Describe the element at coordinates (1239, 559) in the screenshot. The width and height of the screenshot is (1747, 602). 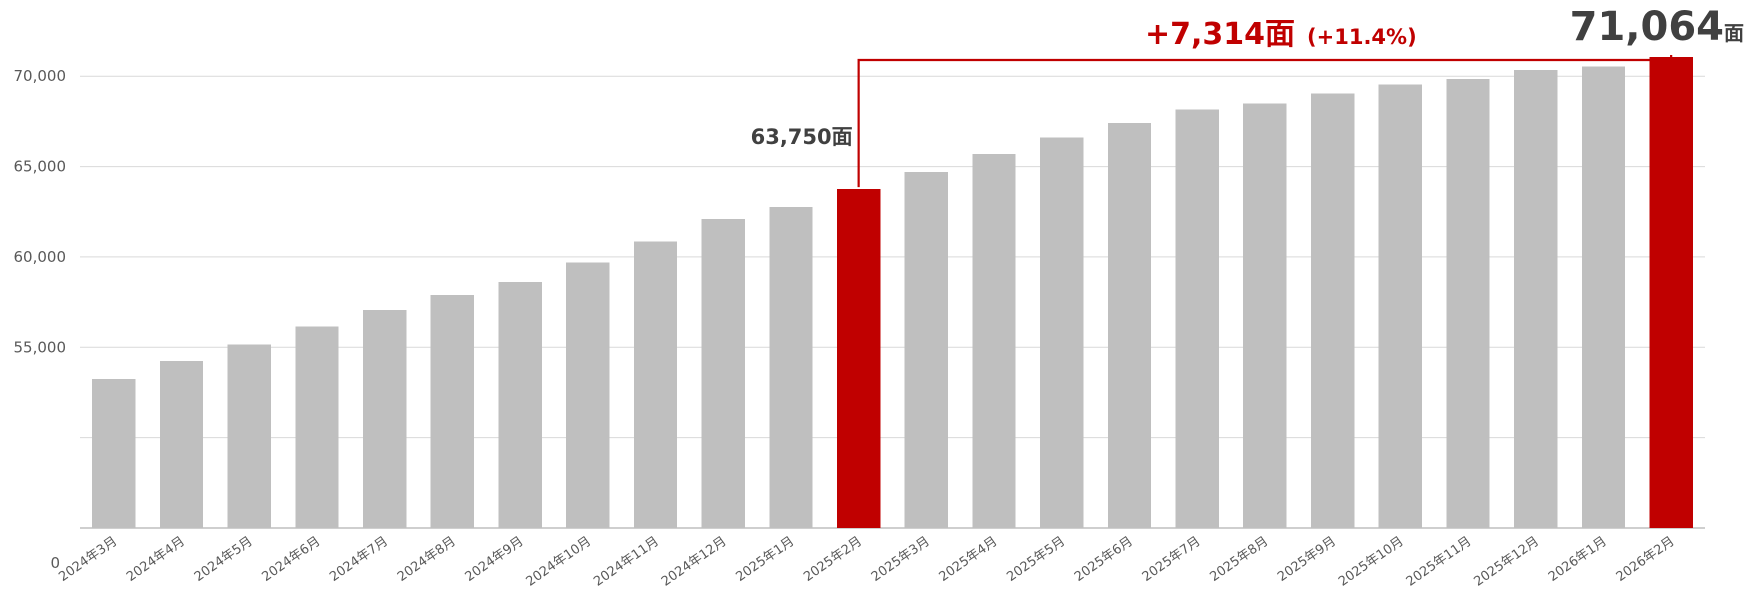
I see `x-tick-label: 2025年8月` at that location.